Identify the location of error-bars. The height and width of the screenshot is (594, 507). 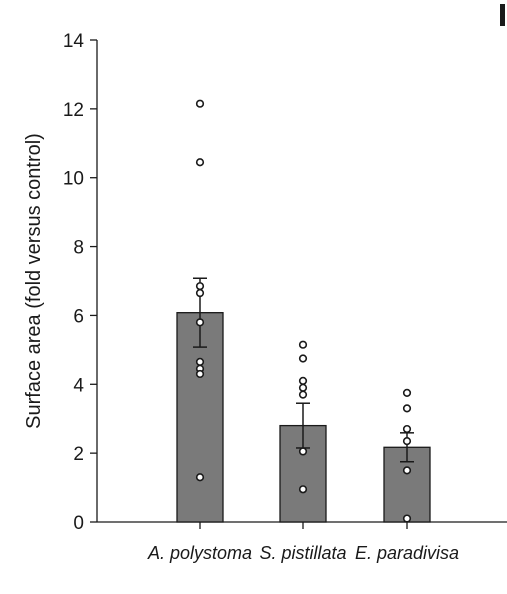
(303, 370).